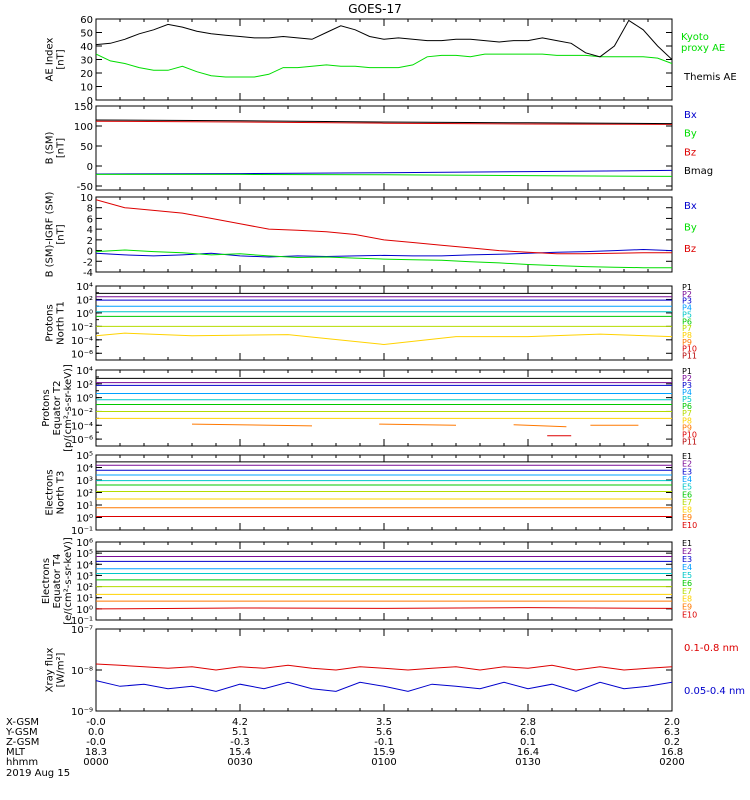 The image size is (750, 800). What do you see at coordinates (50, 235) in the screenshot?
I see `y-axis-label: B (SM)-IGRF (SM)` at bounding box center [50, 235].